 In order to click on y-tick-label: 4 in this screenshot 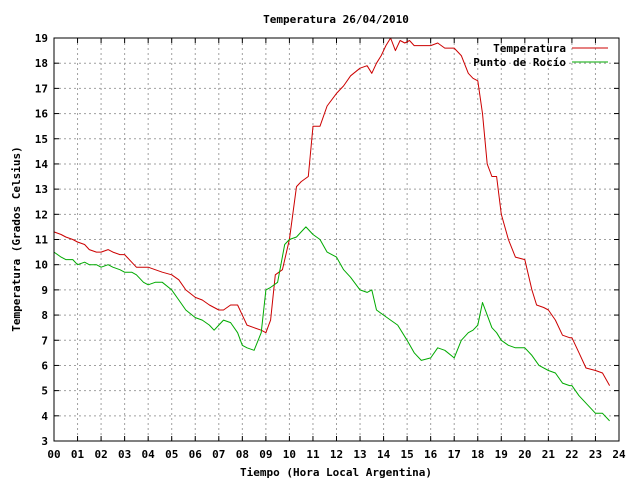, I will do `click(44, 416)`.